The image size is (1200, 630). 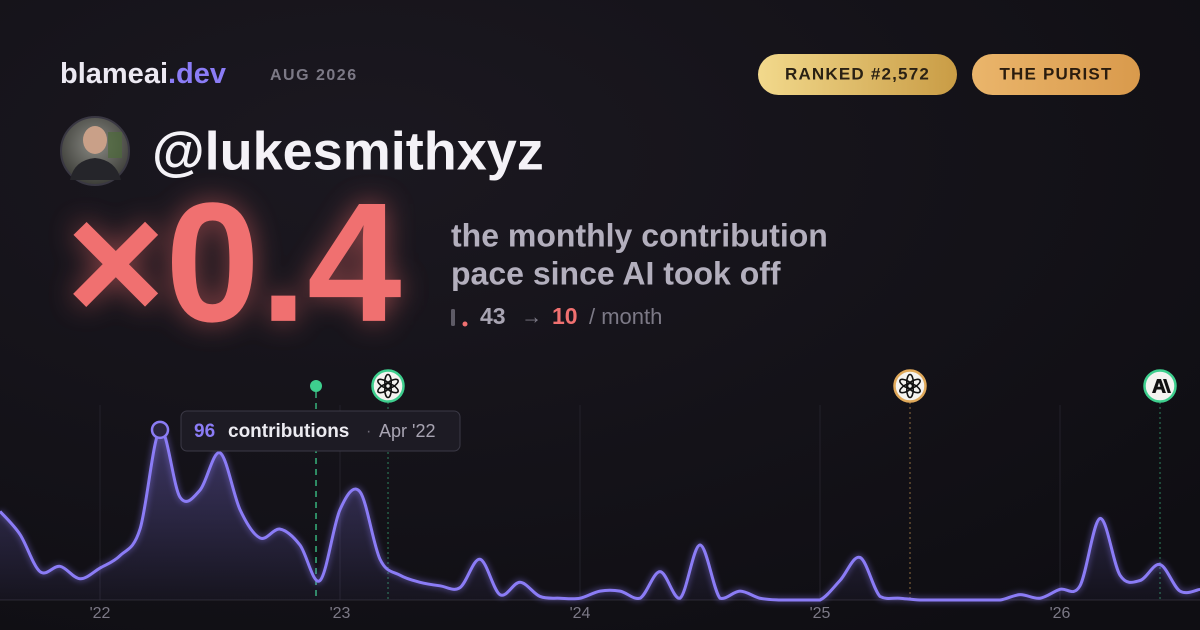 What do you see at coordinates (580, 613) in the screenshot?
I see `x-tick-label: '24` at bounding box center [580, 613].